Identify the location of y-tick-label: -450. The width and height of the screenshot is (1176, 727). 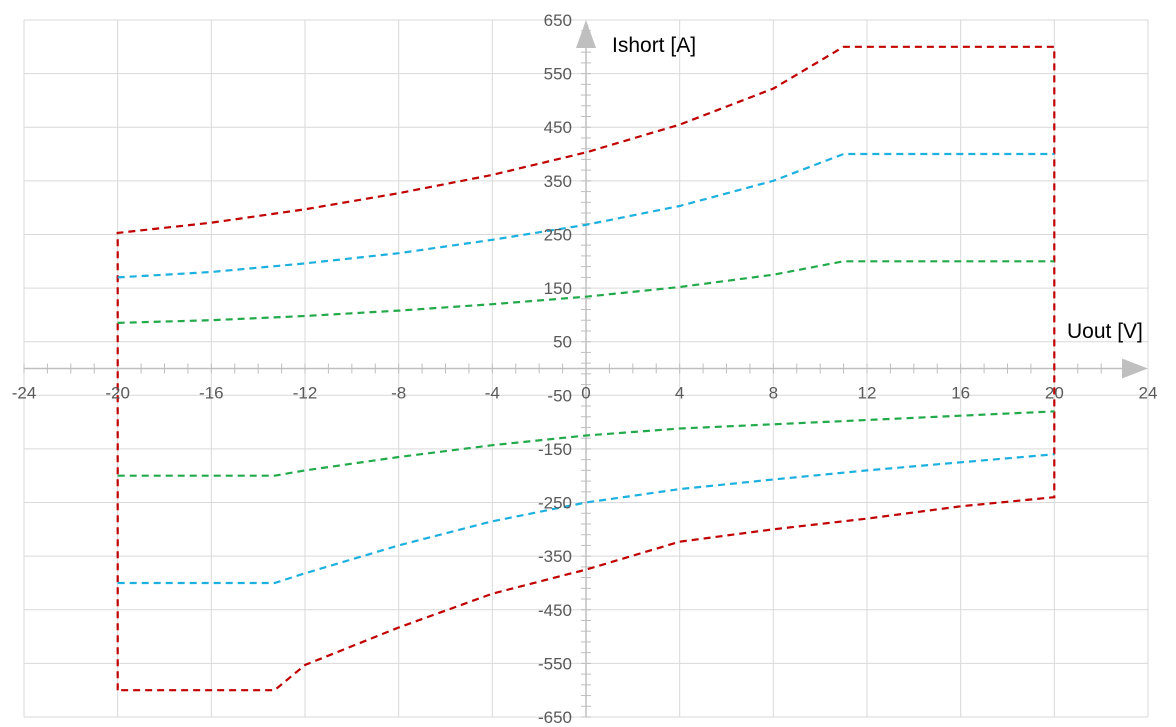
(555, 610).